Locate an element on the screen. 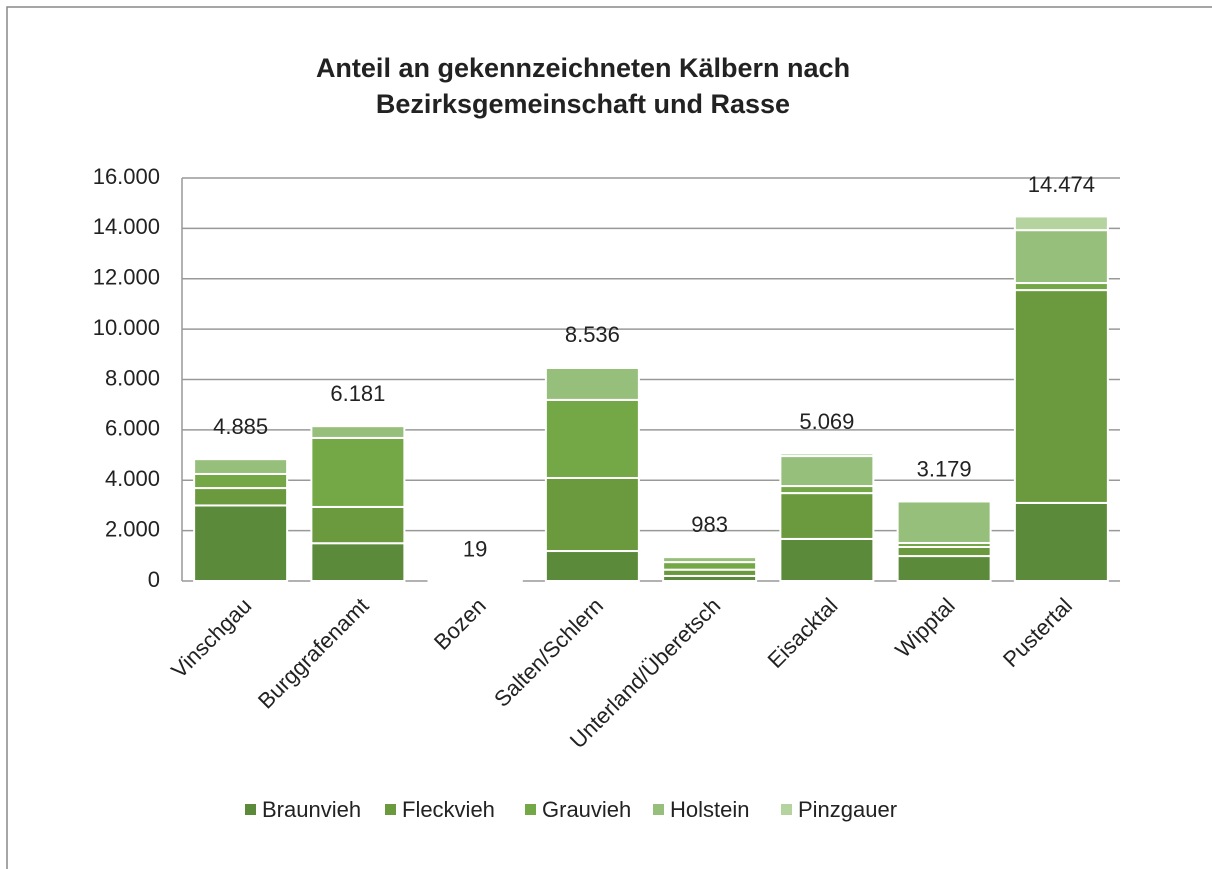 The width and height of the screenshot is (1212, 869). y-tick-label: 4.000 is located at coordinates (132, 478).